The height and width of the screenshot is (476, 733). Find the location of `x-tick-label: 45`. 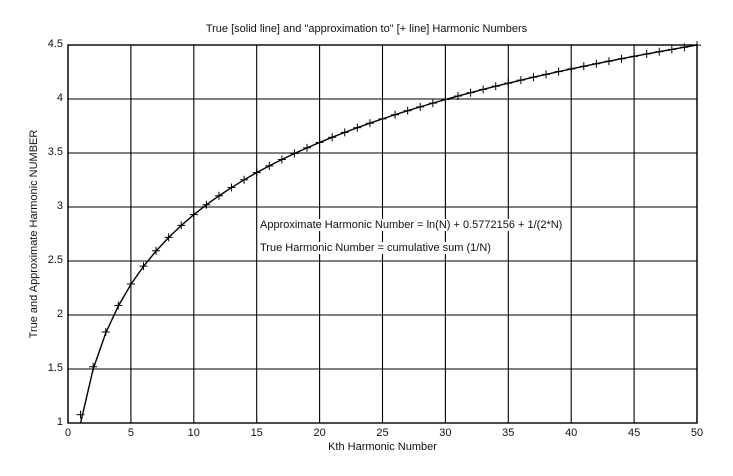

x-tick-label: 45 is located at coordinates (634, 433).